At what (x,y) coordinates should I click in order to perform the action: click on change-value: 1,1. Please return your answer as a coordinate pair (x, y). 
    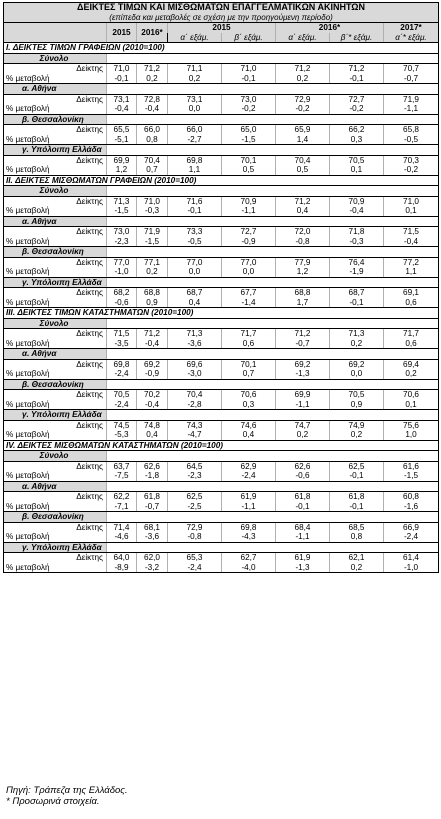
    Looking at the image, I should click on (411, 272).